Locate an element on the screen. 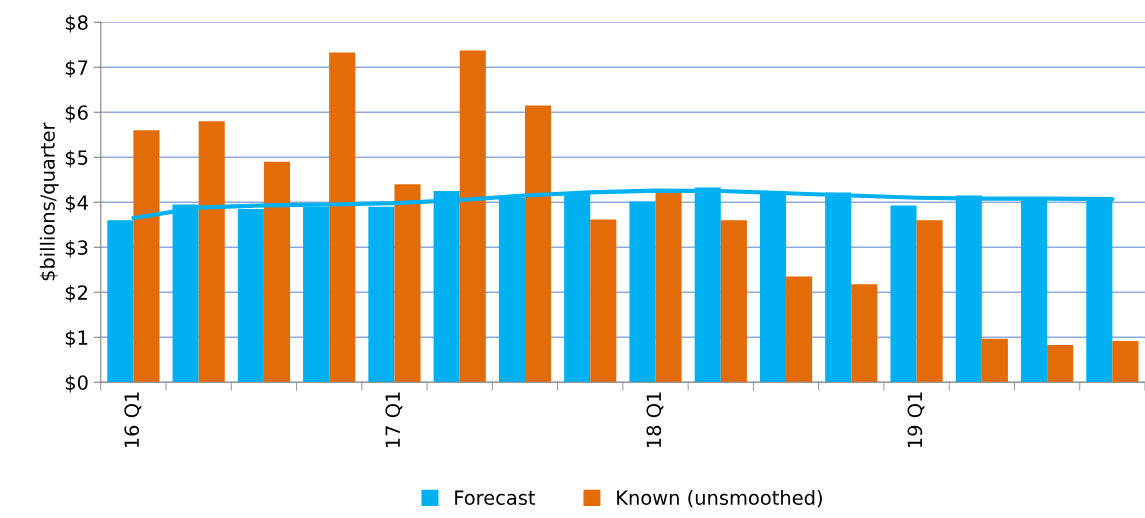 This screenshot has height=518, width=1145. y-tick-label: $7 is located at coordinates (76, 68).